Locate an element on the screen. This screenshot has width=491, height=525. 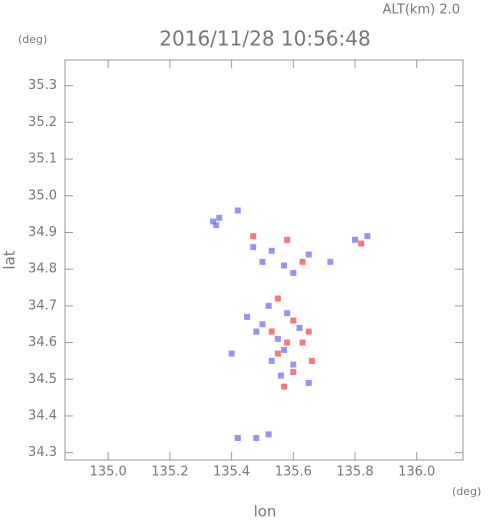
y-tick-label: 35.0 is located at coordinates (42, 195).